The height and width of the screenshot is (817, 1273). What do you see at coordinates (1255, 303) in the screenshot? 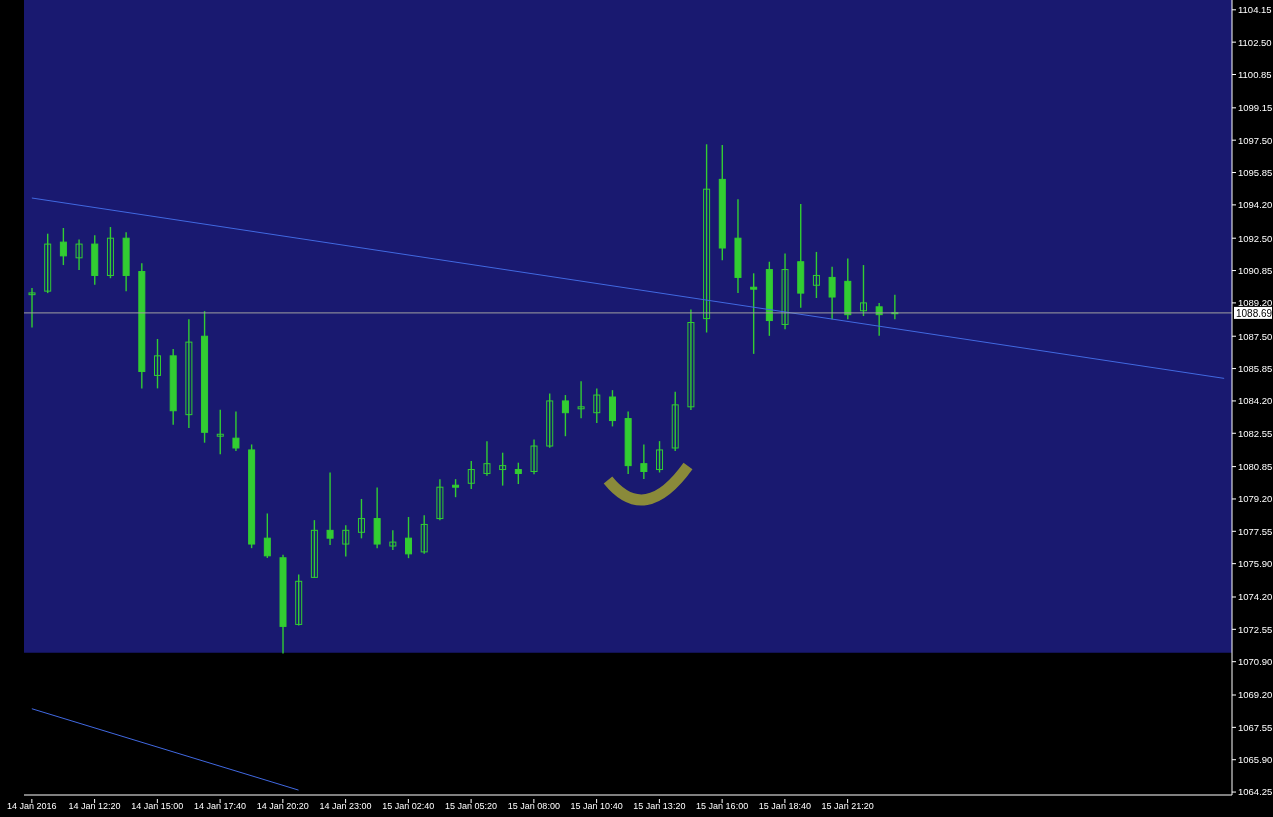
I see `y-tick-label: 1089.20` at bounding box center [1255, 303].